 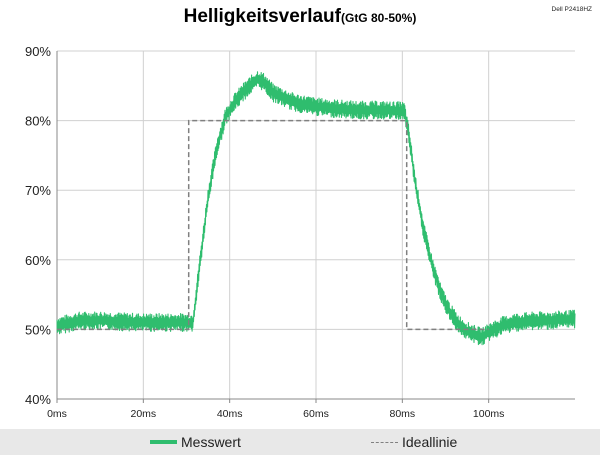 I want to click on chart-title-main: Helligkeitsverlauf, so click(x=262, y=16).